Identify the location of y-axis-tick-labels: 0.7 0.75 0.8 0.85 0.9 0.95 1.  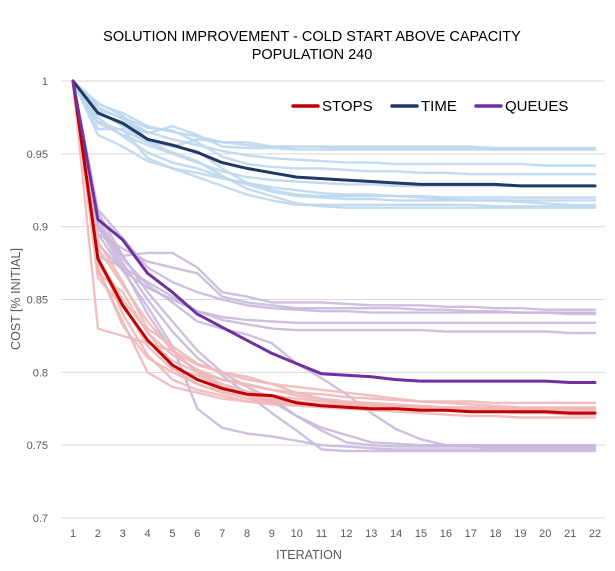
(37, 300).